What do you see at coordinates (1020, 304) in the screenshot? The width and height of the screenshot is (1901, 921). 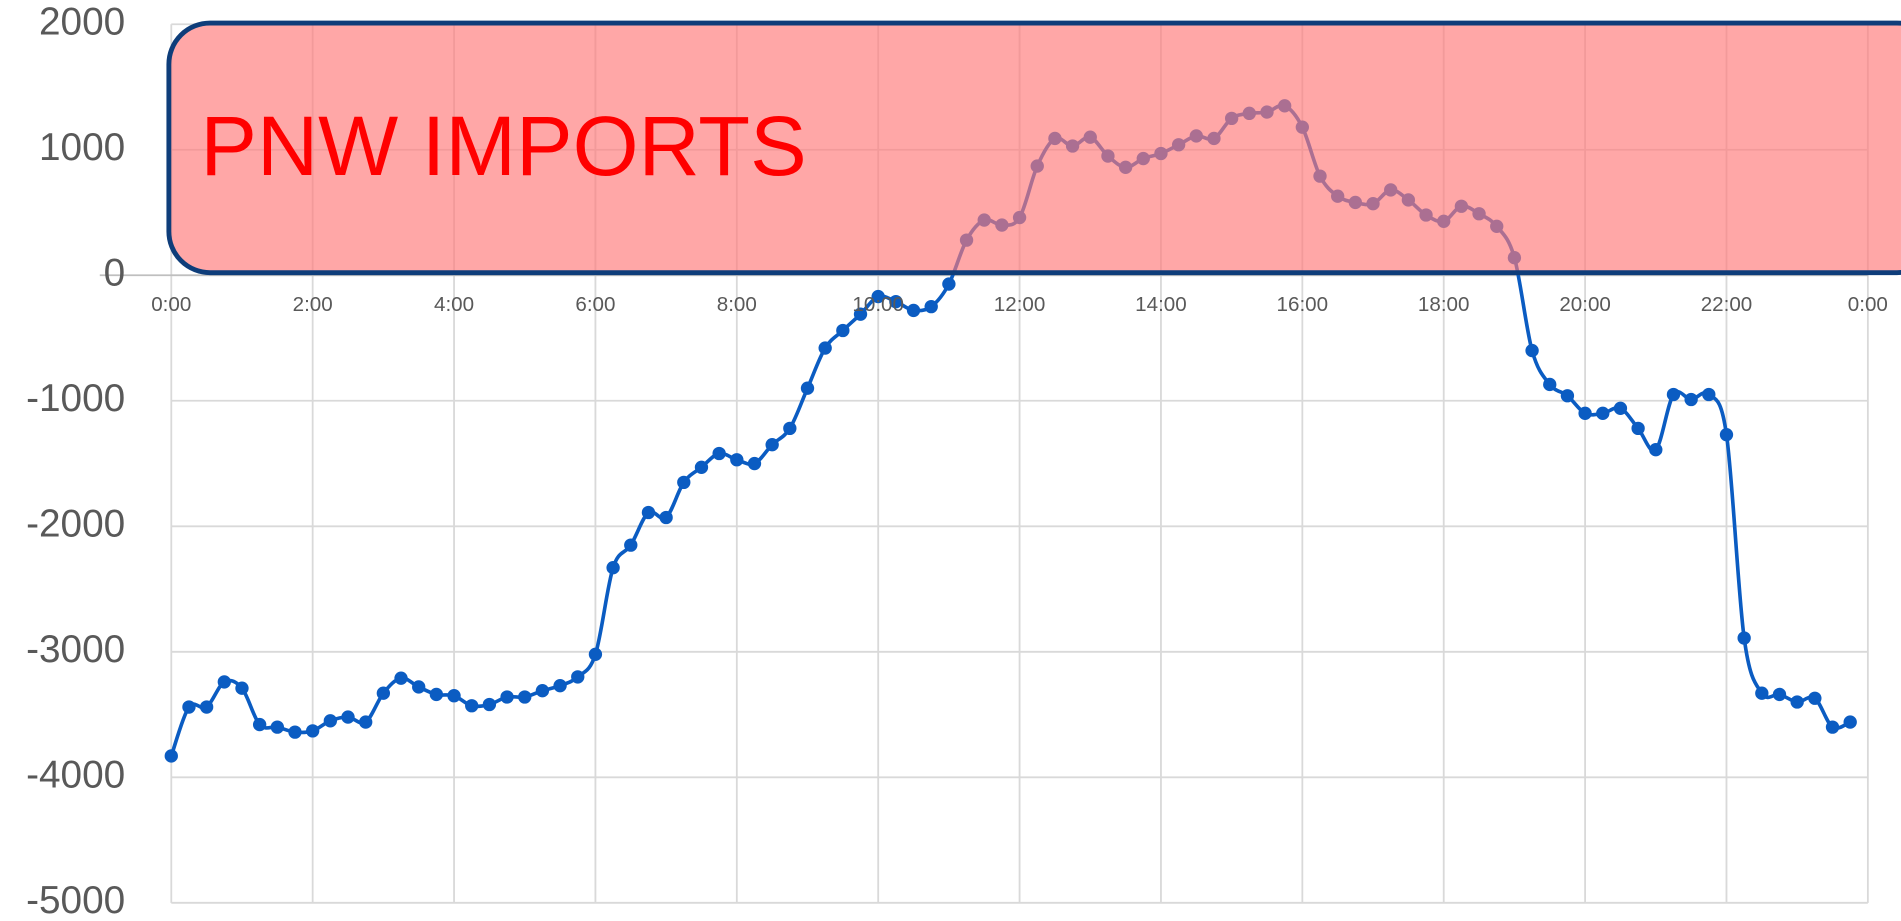 I see `x-tick-label: 12:00` at bounding box center [1020, 304].